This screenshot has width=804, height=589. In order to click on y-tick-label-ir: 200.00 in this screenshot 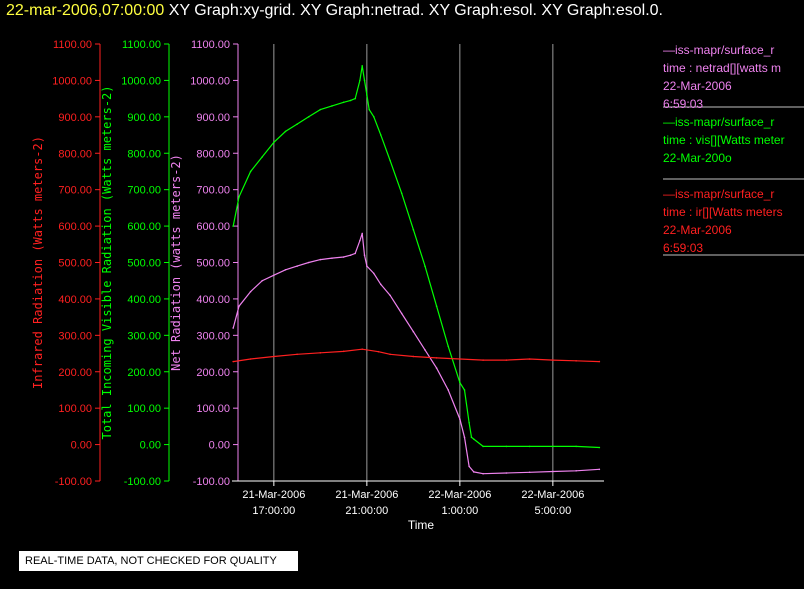, I will do `click(75, 373)`.